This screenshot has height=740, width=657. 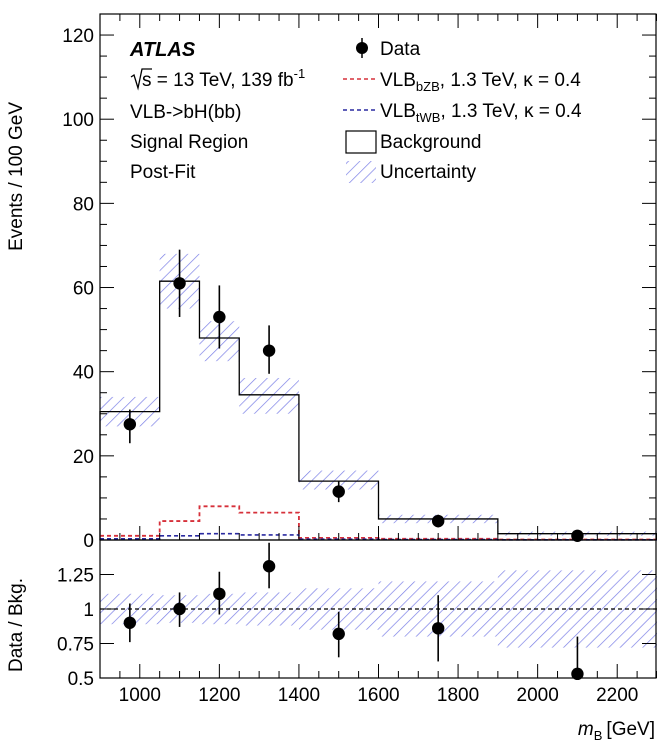 What do you see at coordinates (218, 80) in the screenshot?
I see `energy-text: s = 13 TeV, 139 fb` at bounding box center [218, 80].